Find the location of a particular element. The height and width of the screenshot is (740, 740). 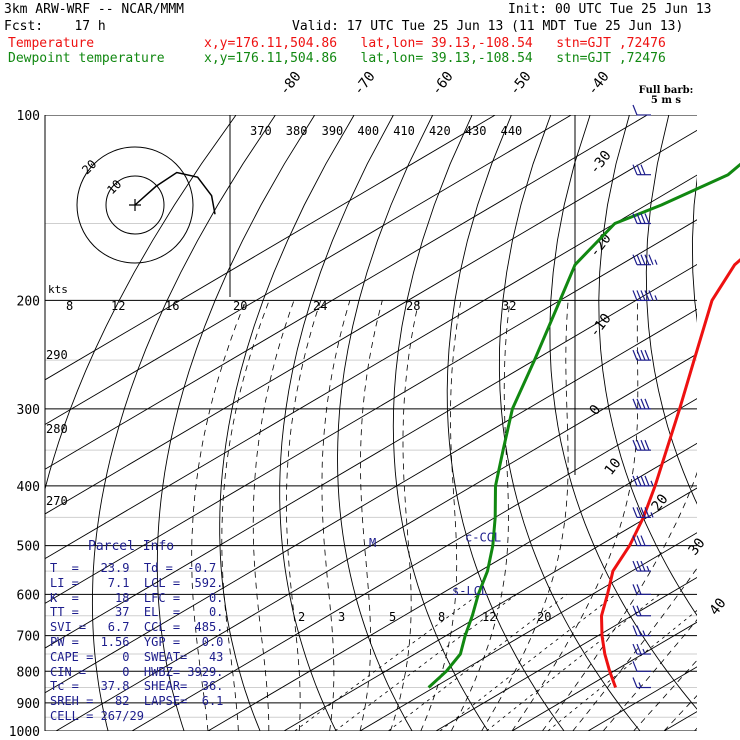

hodograph-axis-label: kts is located at coordinates (58, 289).